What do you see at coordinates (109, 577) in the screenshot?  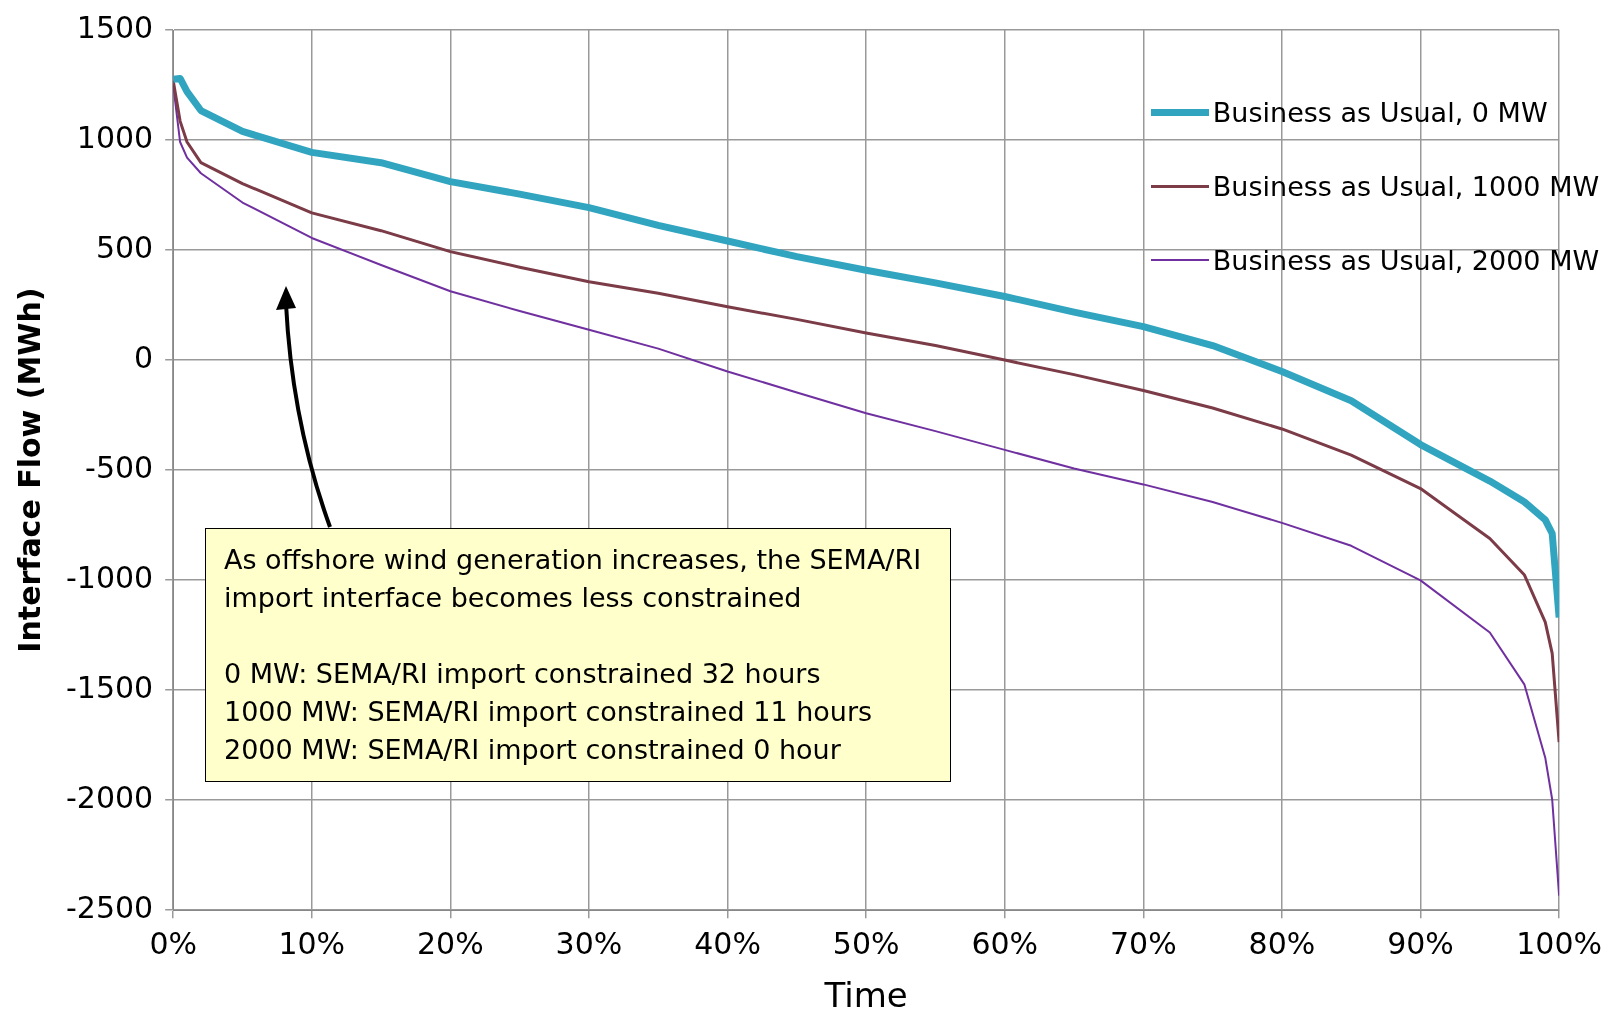 I see `y-tick-label: -1000` at bounding box center [109, 577].